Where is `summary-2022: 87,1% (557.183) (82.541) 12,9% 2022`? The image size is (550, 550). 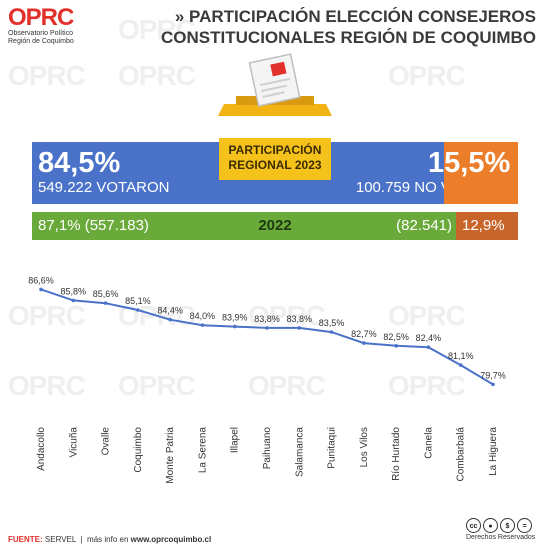
summary-2022: 87,1% (557.183) (82.541) 12,9% 2022 is located at coordinates (275, 226).